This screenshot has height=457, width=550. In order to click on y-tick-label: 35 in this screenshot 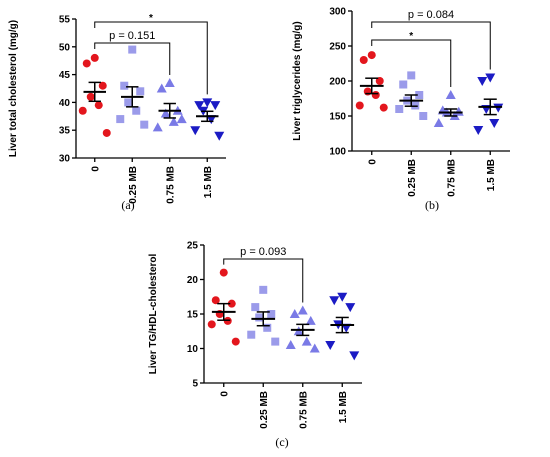, I will do `click(65, 131)`.